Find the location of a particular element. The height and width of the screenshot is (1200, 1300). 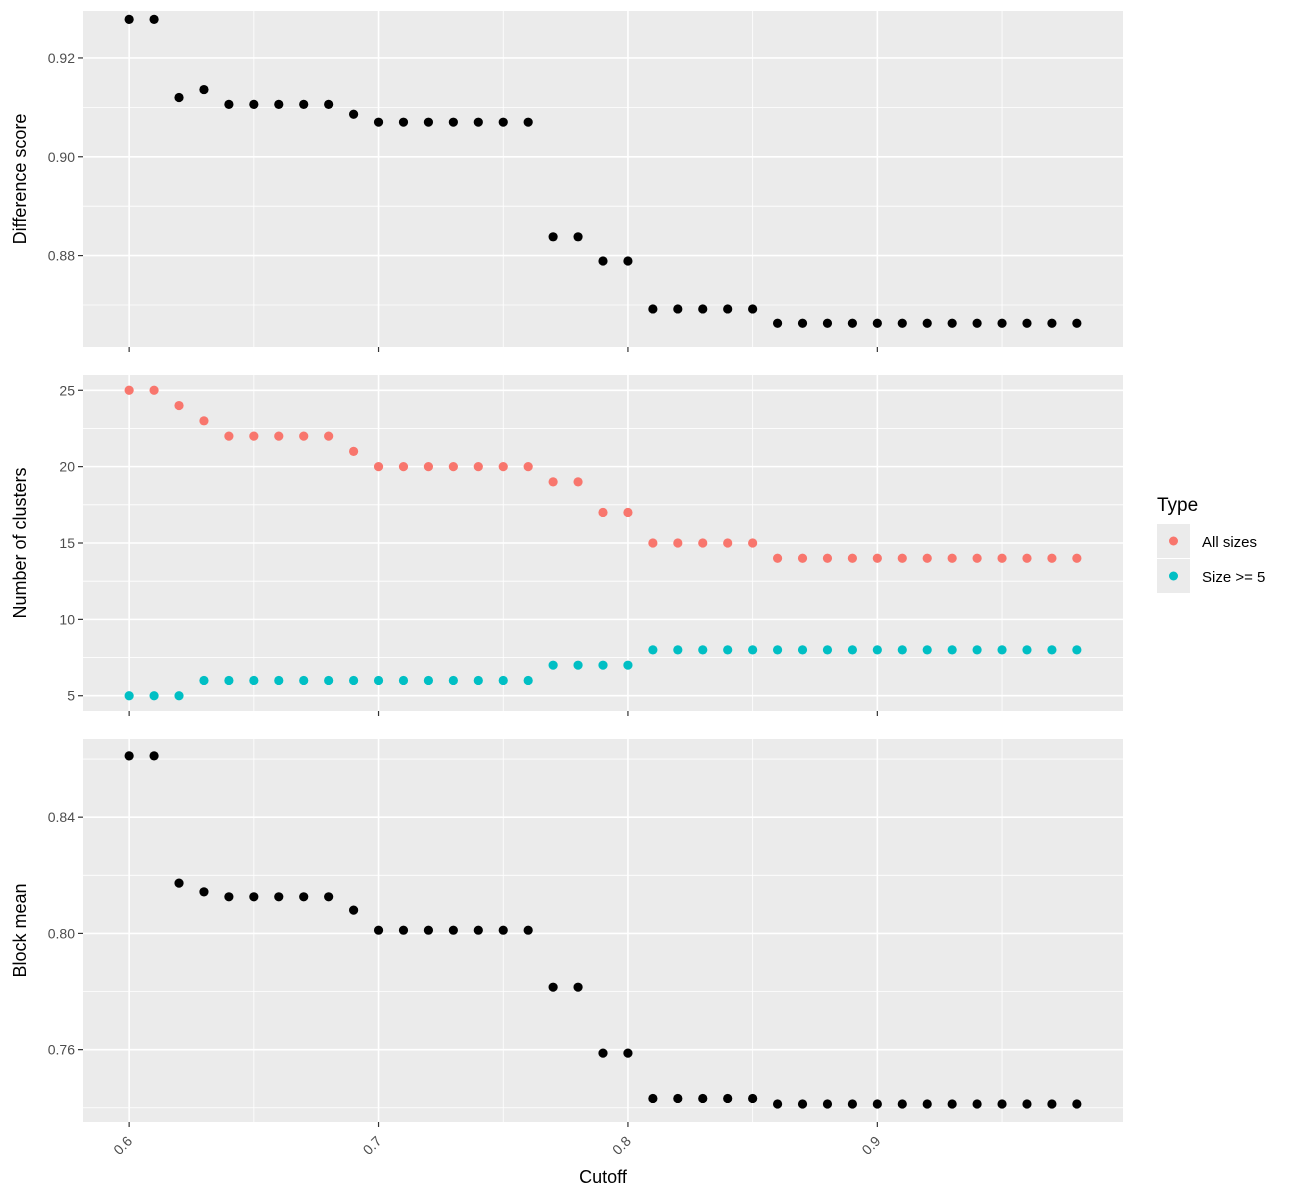

x-tick-label: 0.7 is located at coordinates (372, 1145).